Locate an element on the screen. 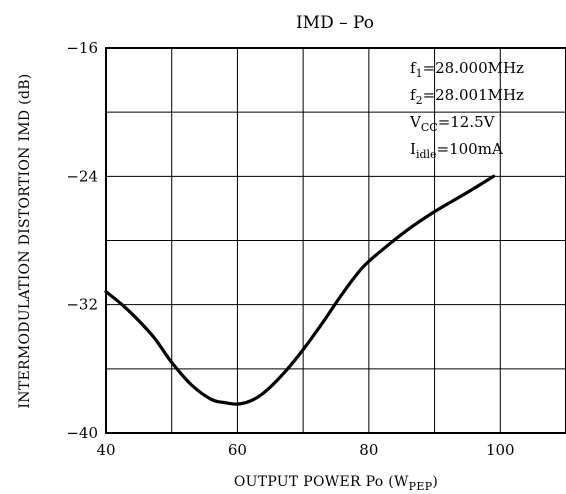  annotation-line: f1=28.000MHz is located at coordinates (467, 69).